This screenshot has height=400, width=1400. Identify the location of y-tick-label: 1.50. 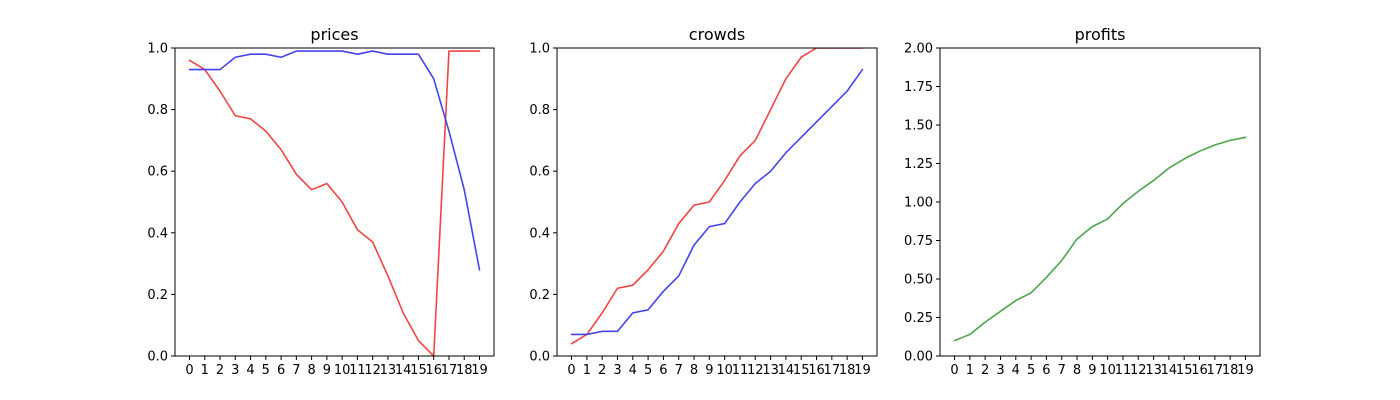
(918, 126).